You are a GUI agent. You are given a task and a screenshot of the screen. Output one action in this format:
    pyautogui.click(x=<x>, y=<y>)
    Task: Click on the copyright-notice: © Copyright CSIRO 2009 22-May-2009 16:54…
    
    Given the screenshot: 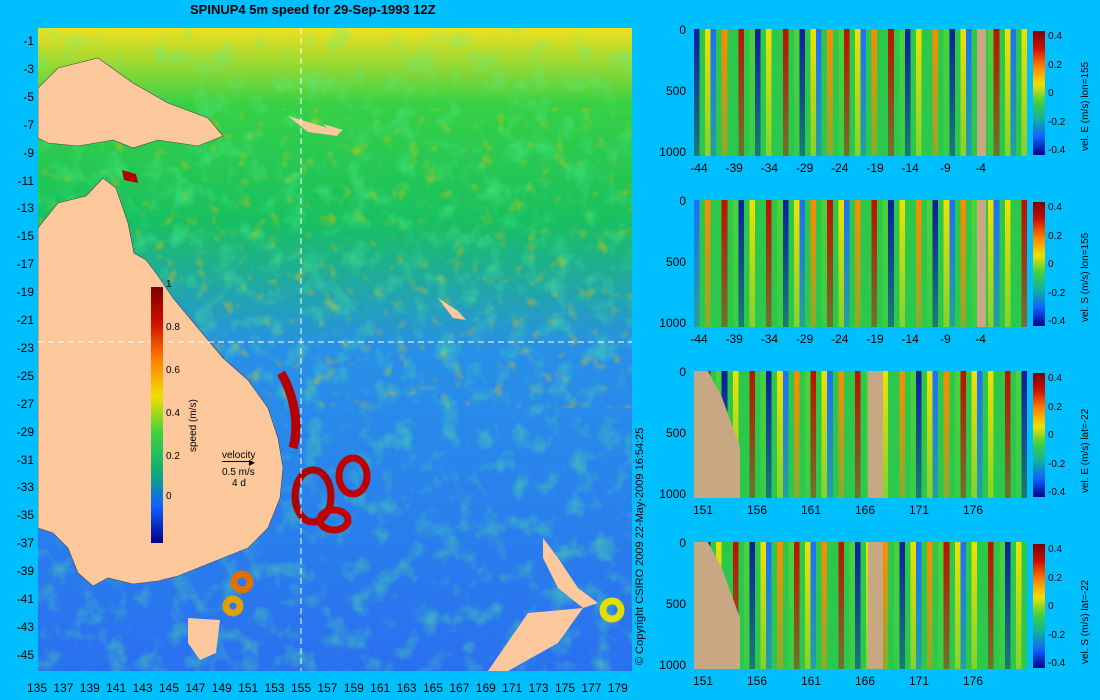 What is the action you would take?
    pyautogui.click(x=640, y=546)
    